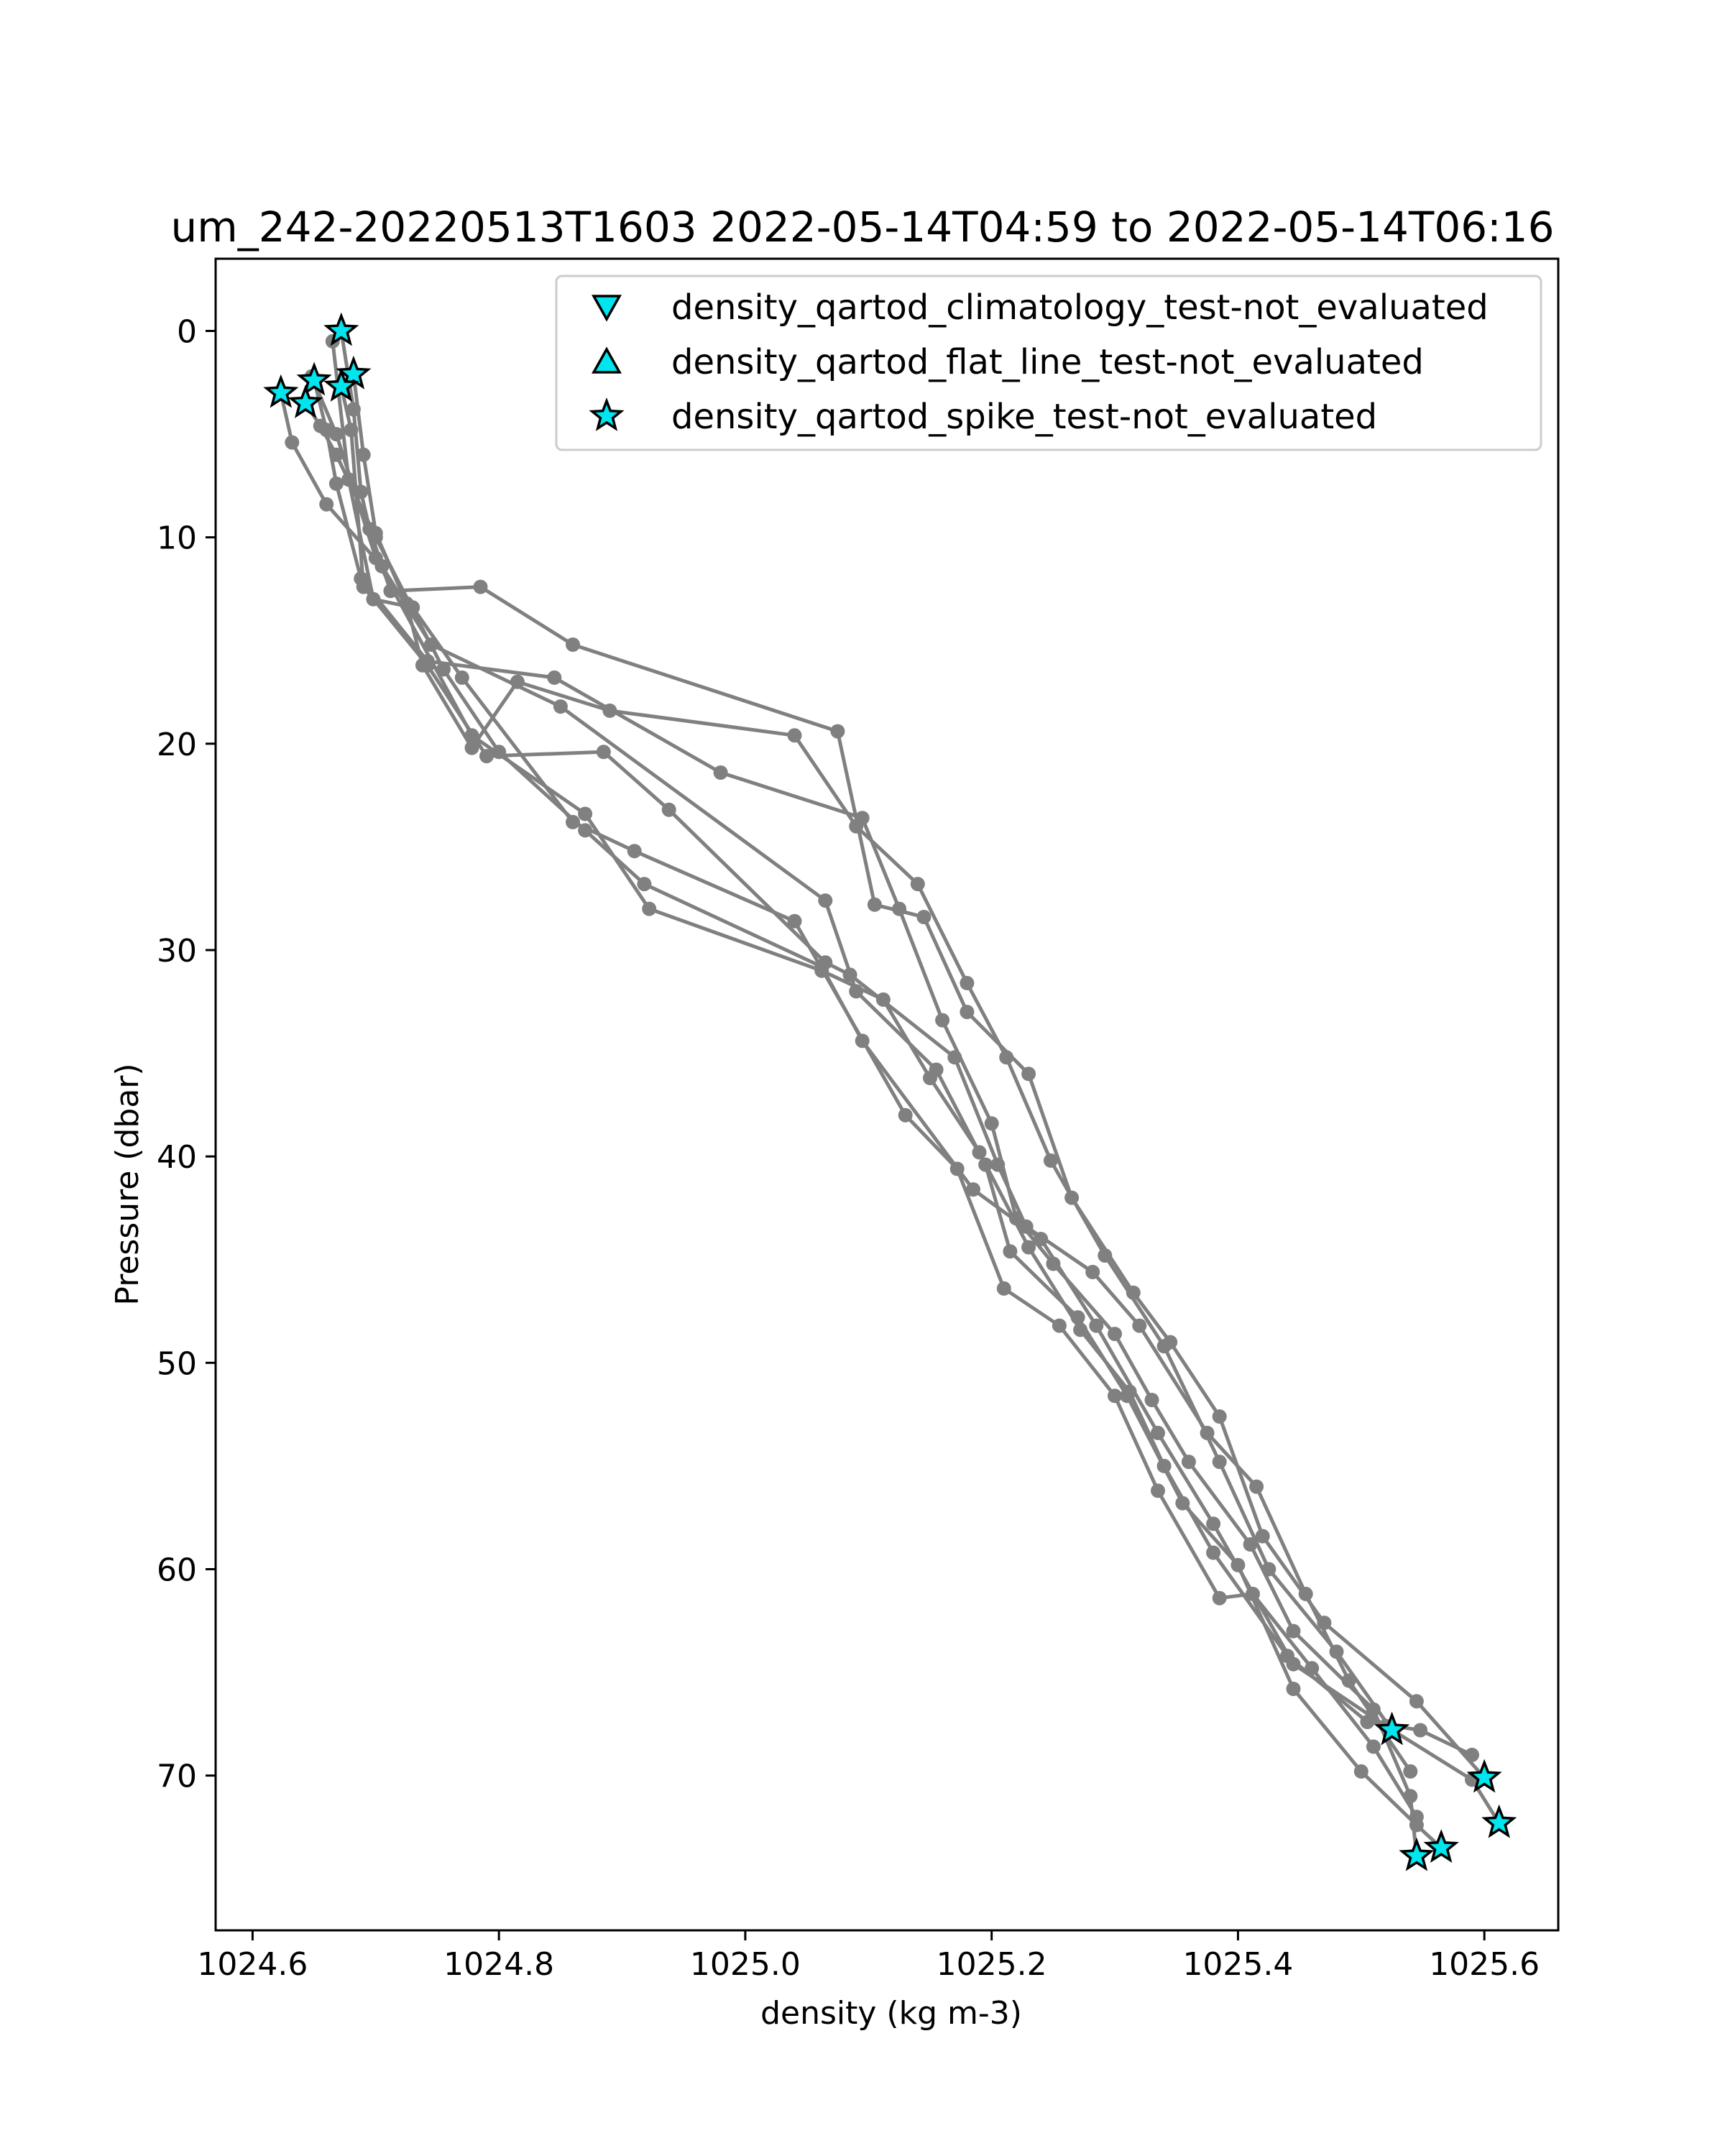  What do you see at coordinates (177, 745) in the screenshot?
I see `y-tick-label: 20` at bounding box center [177, 745].